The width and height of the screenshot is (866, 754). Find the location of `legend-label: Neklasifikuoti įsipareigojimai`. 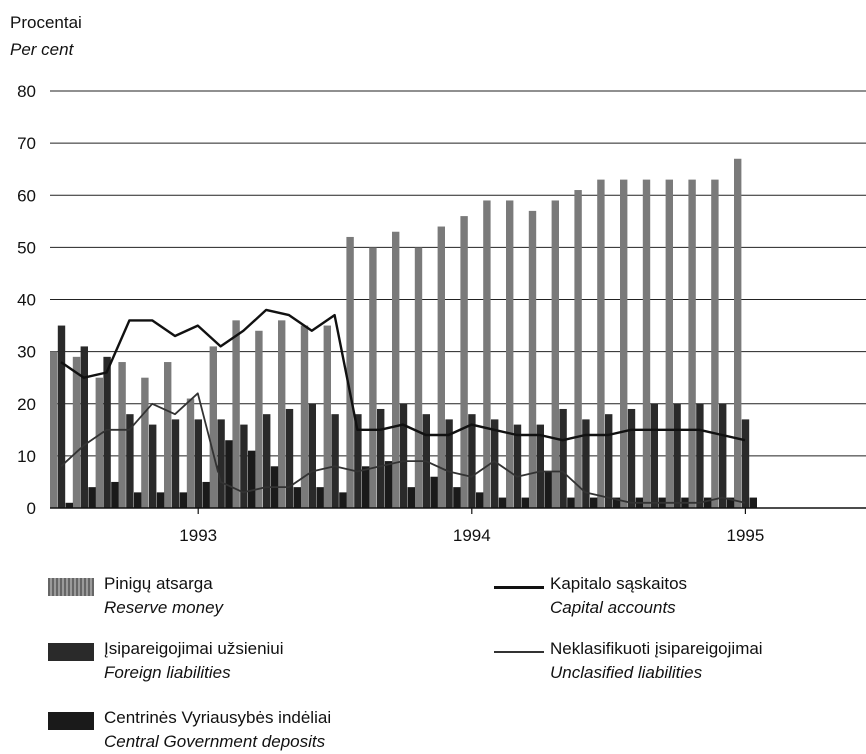

legend-label: Neklasifikuoti įsipareigojimai is located at coordinates (656, 648).